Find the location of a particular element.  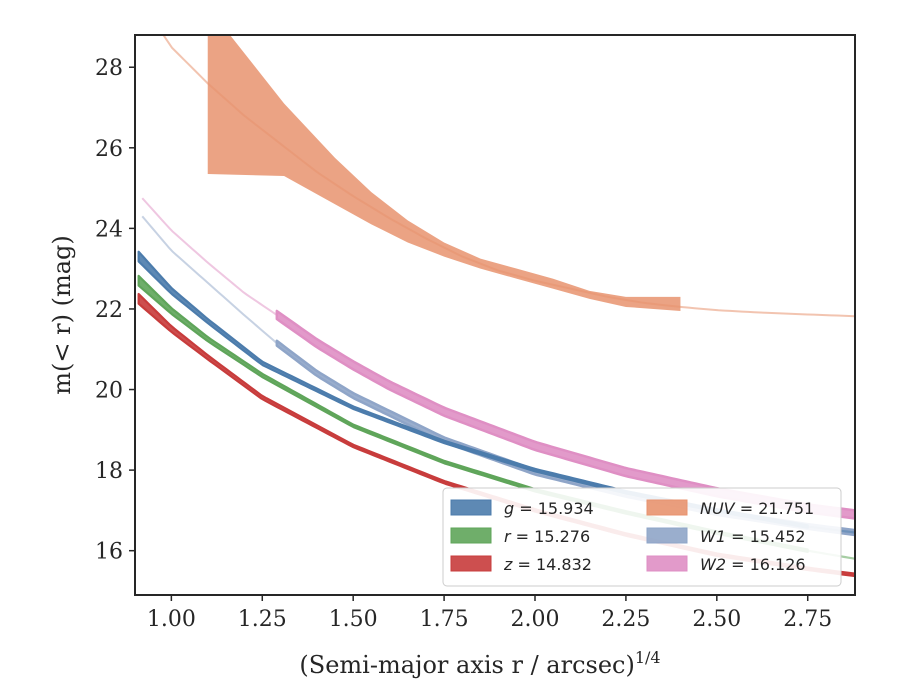

legend-value: = 15.934 is located at coordinates (554, 508).